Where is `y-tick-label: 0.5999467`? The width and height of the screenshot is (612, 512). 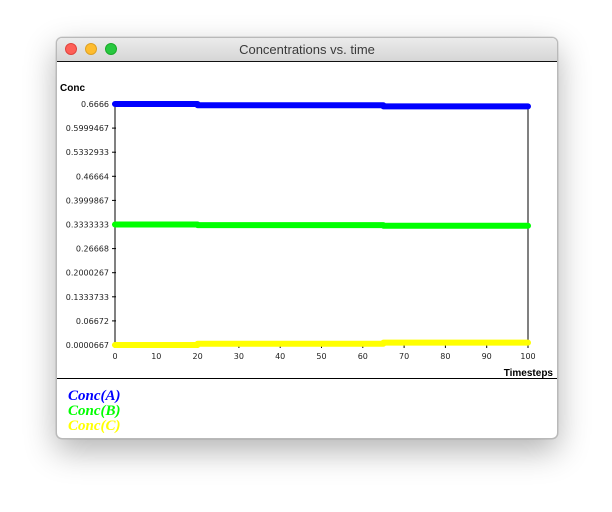
y-tick-label: 0.5999467 is located at coordinates (87, 128).